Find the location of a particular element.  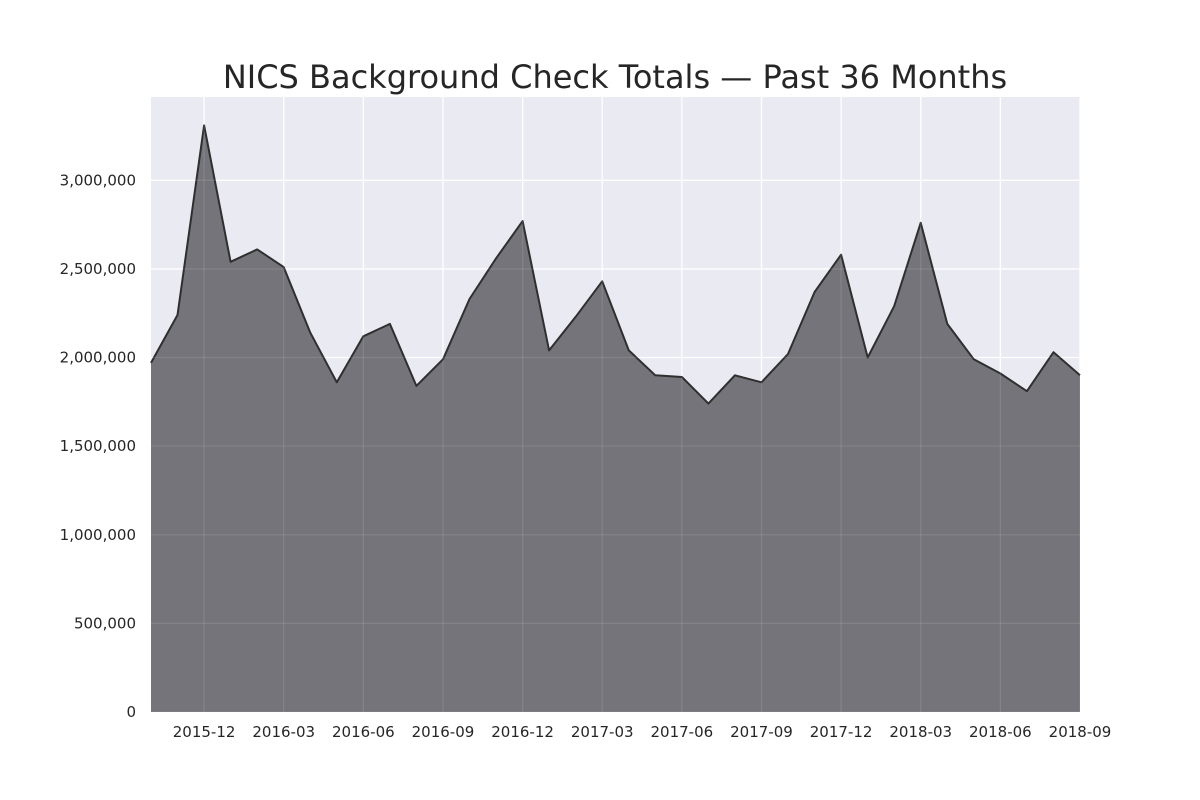

y-tick-label: 2,000,000 is located at coordinates (98, 358).